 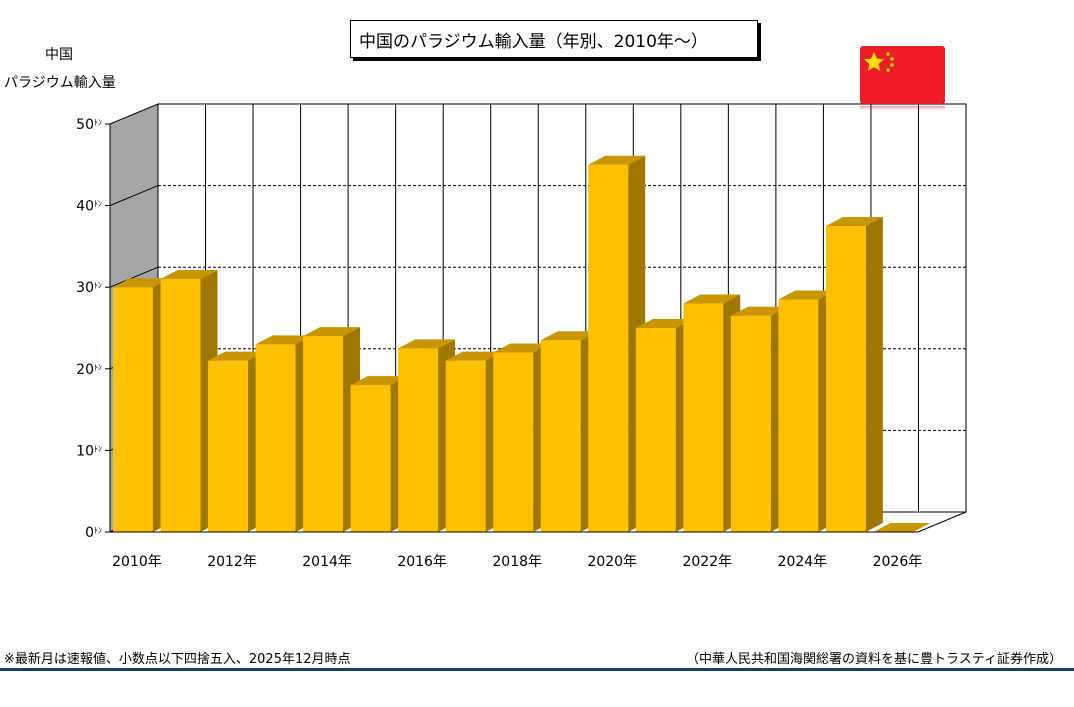 I want to click on x-tick-label: 2016年, so click(x=422, y=562).